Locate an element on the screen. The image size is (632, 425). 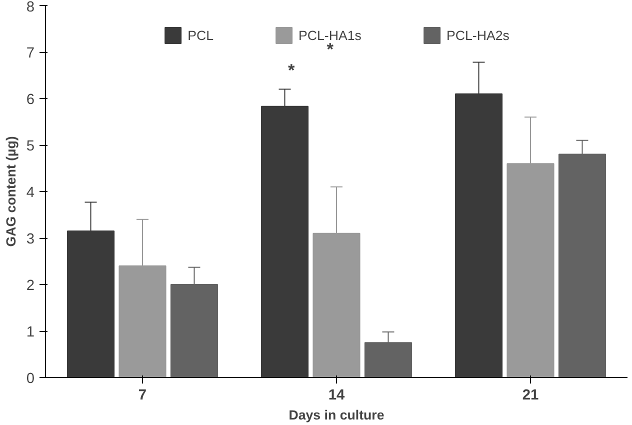
annotation: * is located at coordinates (291, 70).